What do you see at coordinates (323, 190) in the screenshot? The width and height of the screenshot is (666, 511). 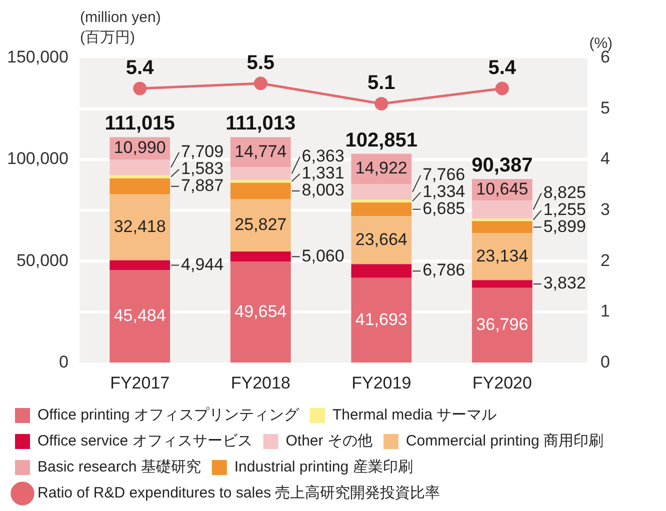 I see `data-label: 8,003` at bounding box center [323, 190].